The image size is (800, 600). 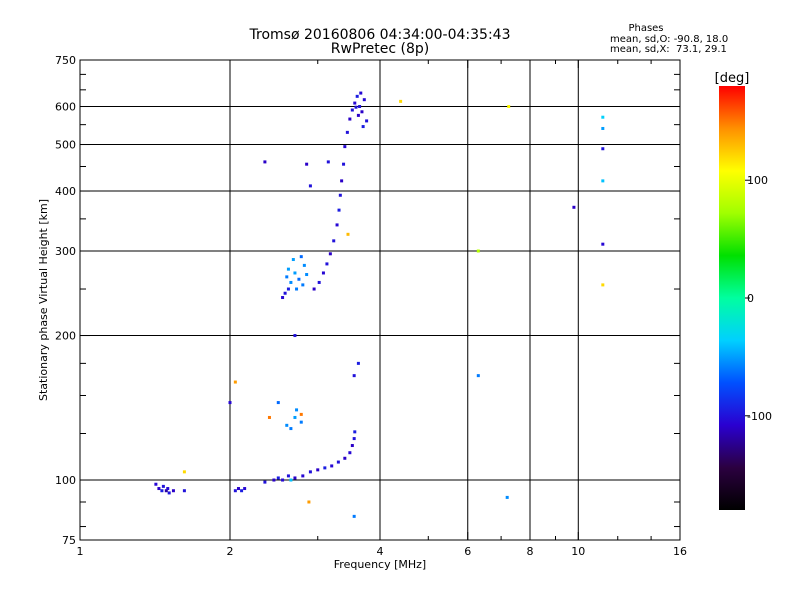 I want to click on colorbar-tick-label: 0, so click(x=750, y=298).